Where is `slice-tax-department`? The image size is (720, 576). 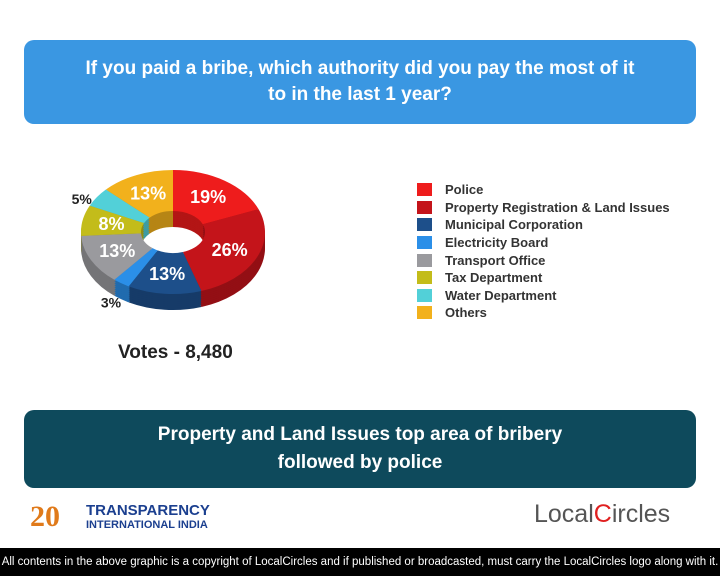
slice-tax-department is located at coordinates (113, 220).